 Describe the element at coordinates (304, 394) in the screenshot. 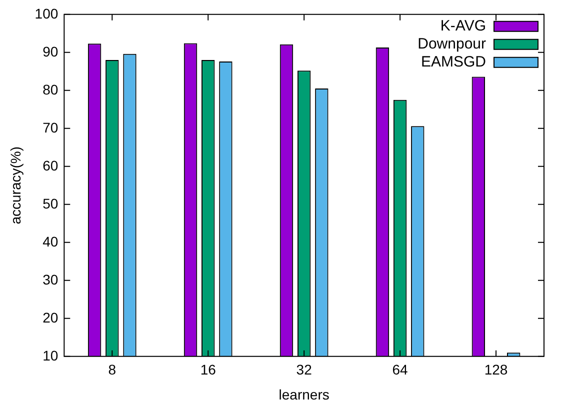

I see `x-axis-title: learners` at that location.